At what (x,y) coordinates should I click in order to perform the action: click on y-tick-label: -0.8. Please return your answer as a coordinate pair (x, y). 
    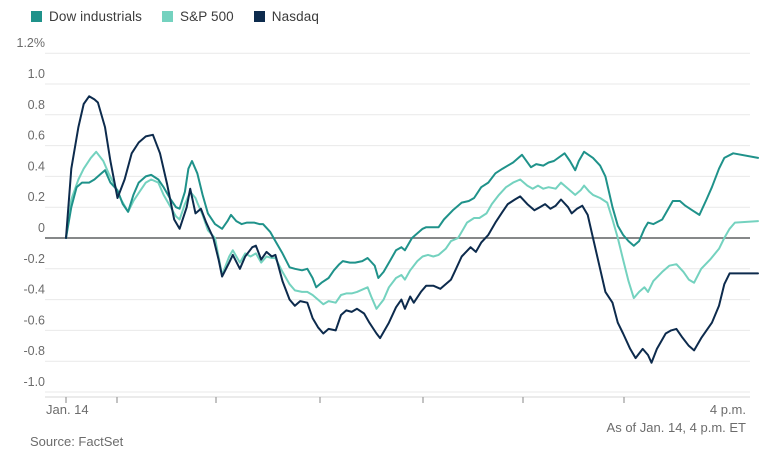
    Looking at the image, I should click on (34, 351).